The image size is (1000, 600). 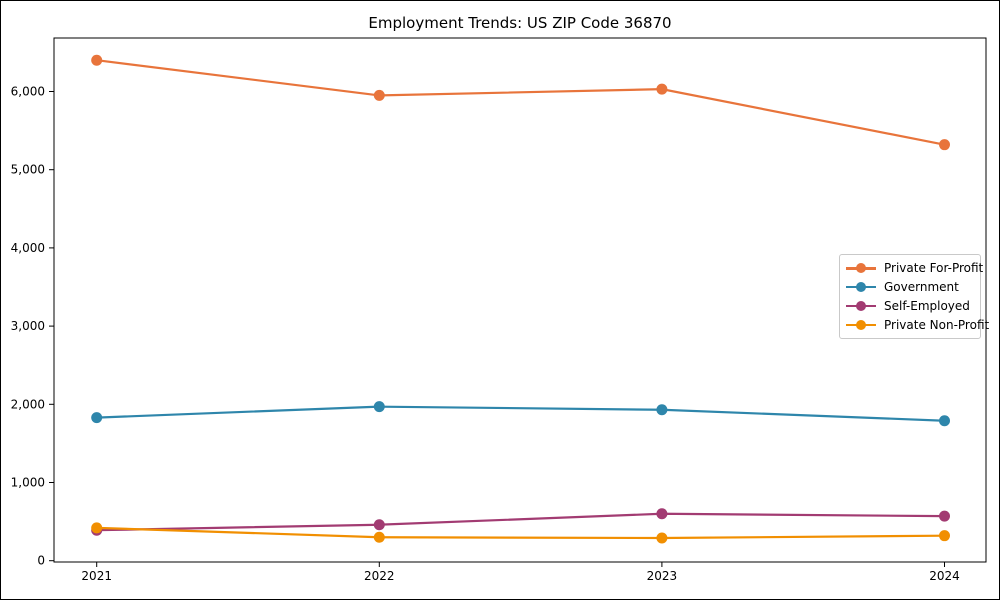 What do you see at coordinates (520, 23) in the screenshot?
I see `chart-title: Employment Trends: US ZIP Code 36870` at bounding box center [520, 23].